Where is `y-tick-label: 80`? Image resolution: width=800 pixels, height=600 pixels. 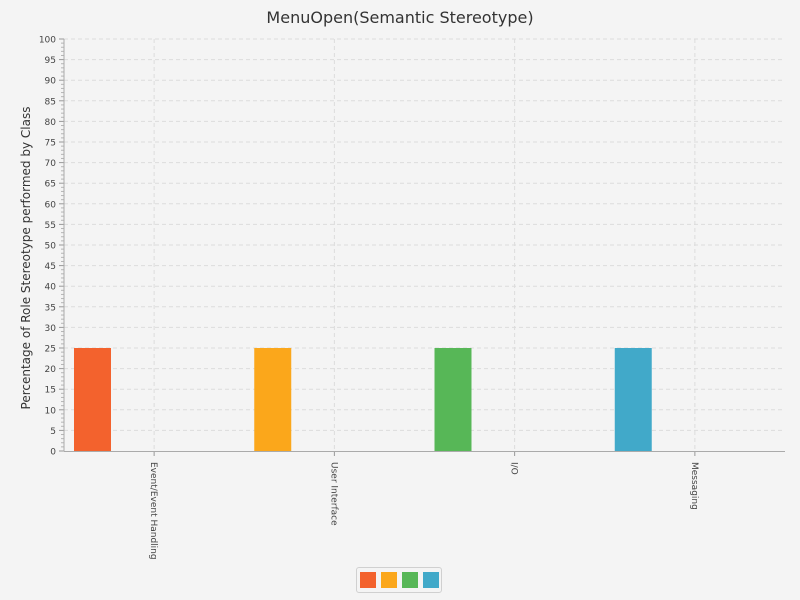
y-tick-label: 80 is located at coordinates (51, 123).